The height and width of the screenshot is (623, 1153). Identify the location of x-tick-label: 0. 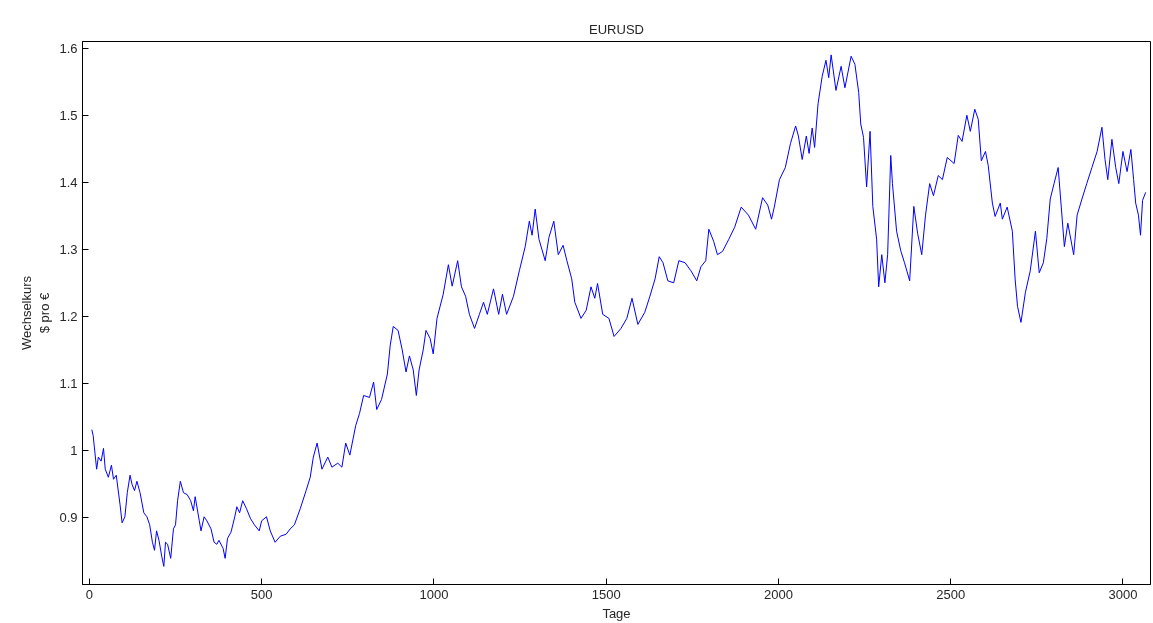
(89, 594).